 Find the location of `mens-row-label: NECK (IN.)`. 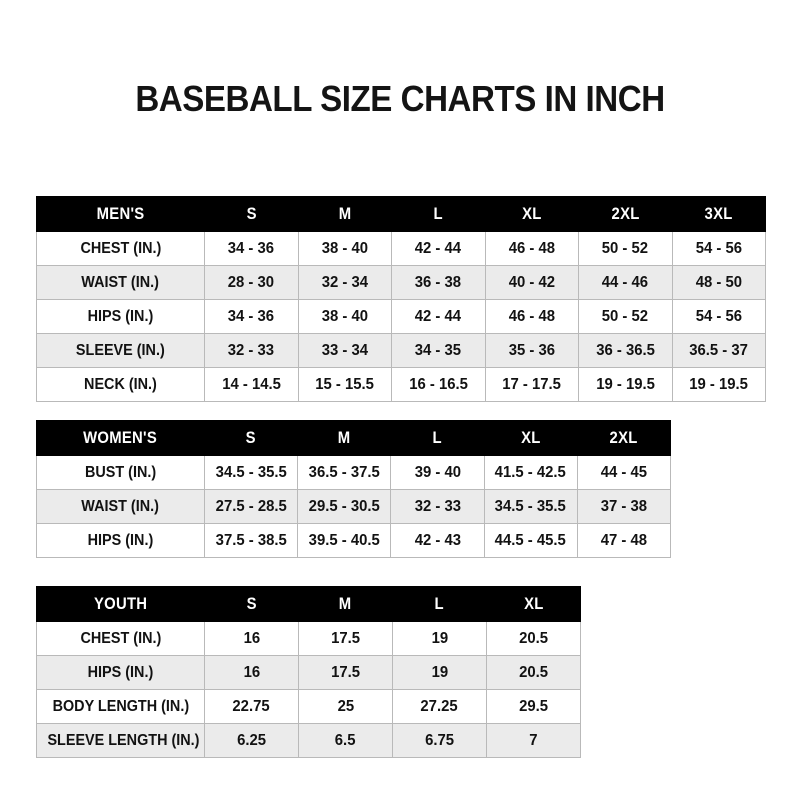

mens-row-label: NECK (IN.) is located at coordinates (120, 384).